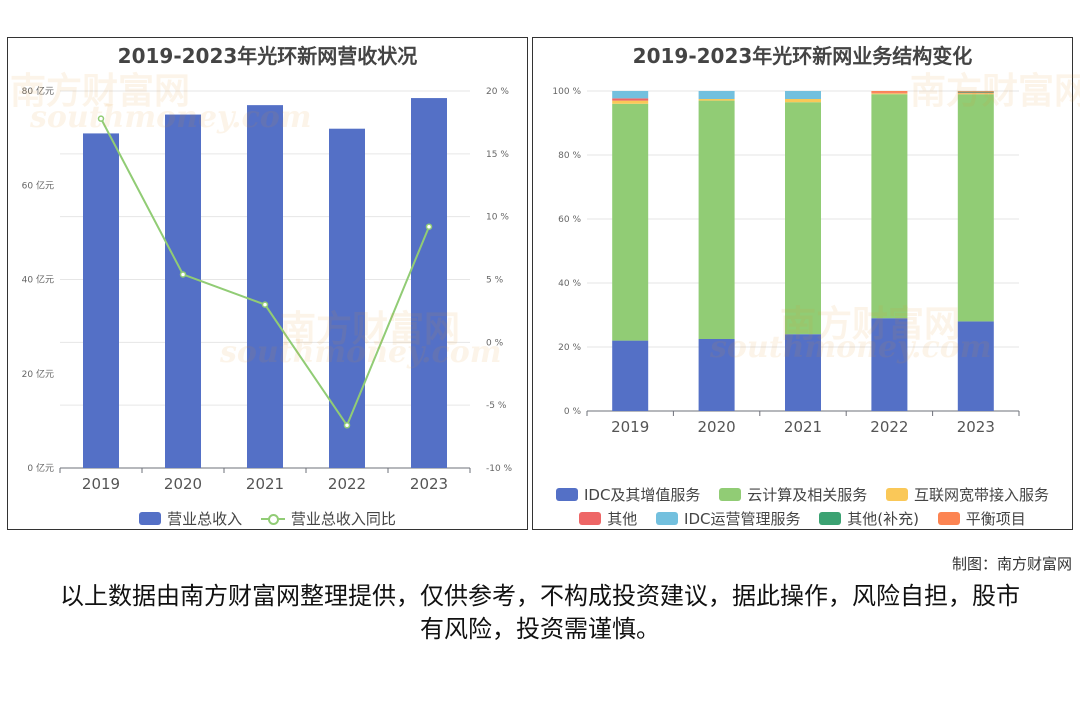 The image size is (1080, 720). I want to click on legend-item-idc-ops: IDC运营管理服务, so click(728, 518).